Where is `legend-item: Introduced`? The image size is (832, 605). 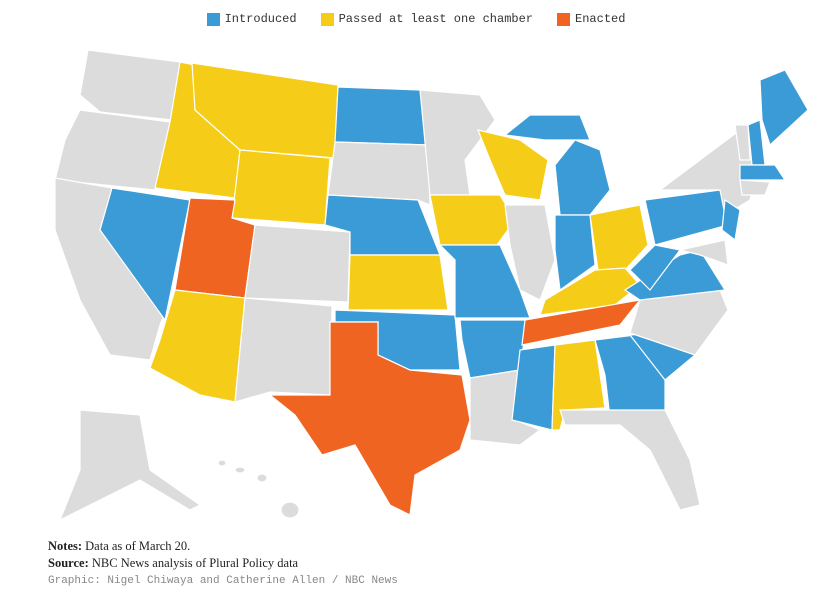 legend-item: Introduced is located at coordinates (251, 19).